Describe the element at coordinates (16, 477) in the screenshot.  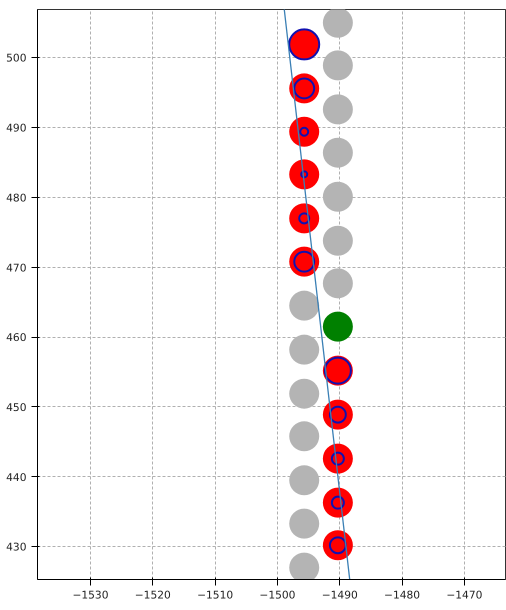
I see `y-tick-label: 440` at that location.